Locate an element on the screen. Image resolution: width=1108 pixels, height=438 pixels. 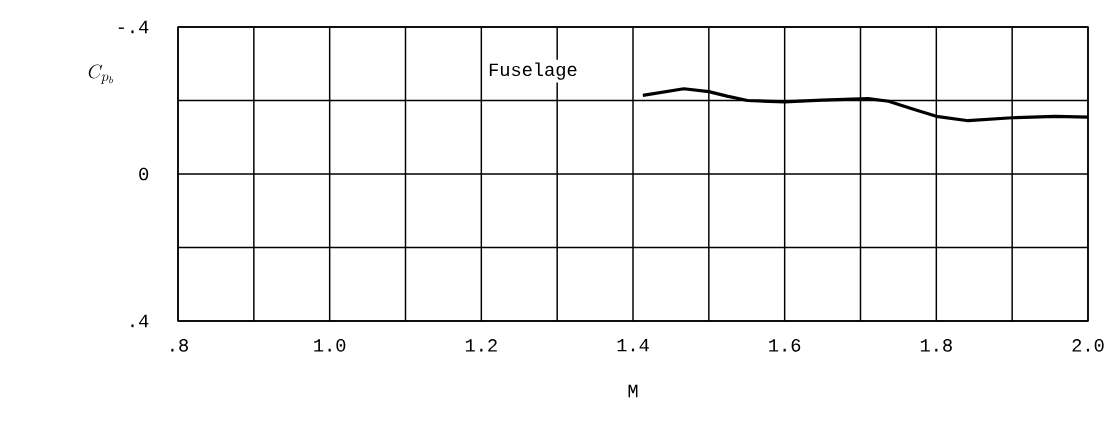
x-tick-label: 1.2 is located at coordinates (481, 345).